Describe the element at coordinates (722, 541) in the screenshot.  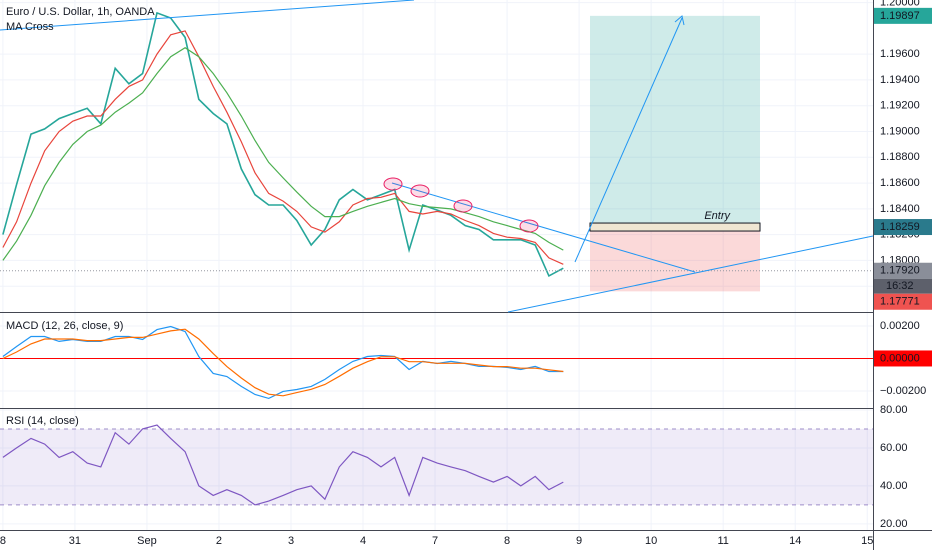
I see `x-tick-label: 11` at that location.